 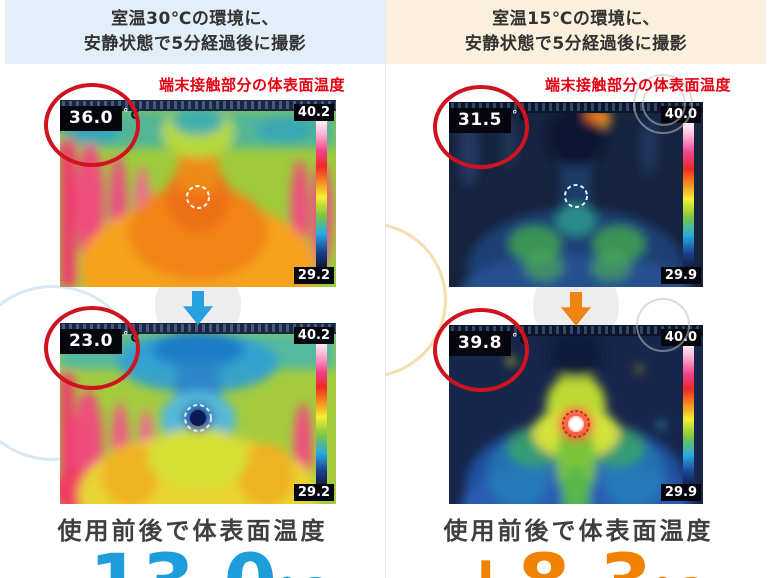 I want to click on thermal-photo-warmed-body, so click(x=576, y=414).